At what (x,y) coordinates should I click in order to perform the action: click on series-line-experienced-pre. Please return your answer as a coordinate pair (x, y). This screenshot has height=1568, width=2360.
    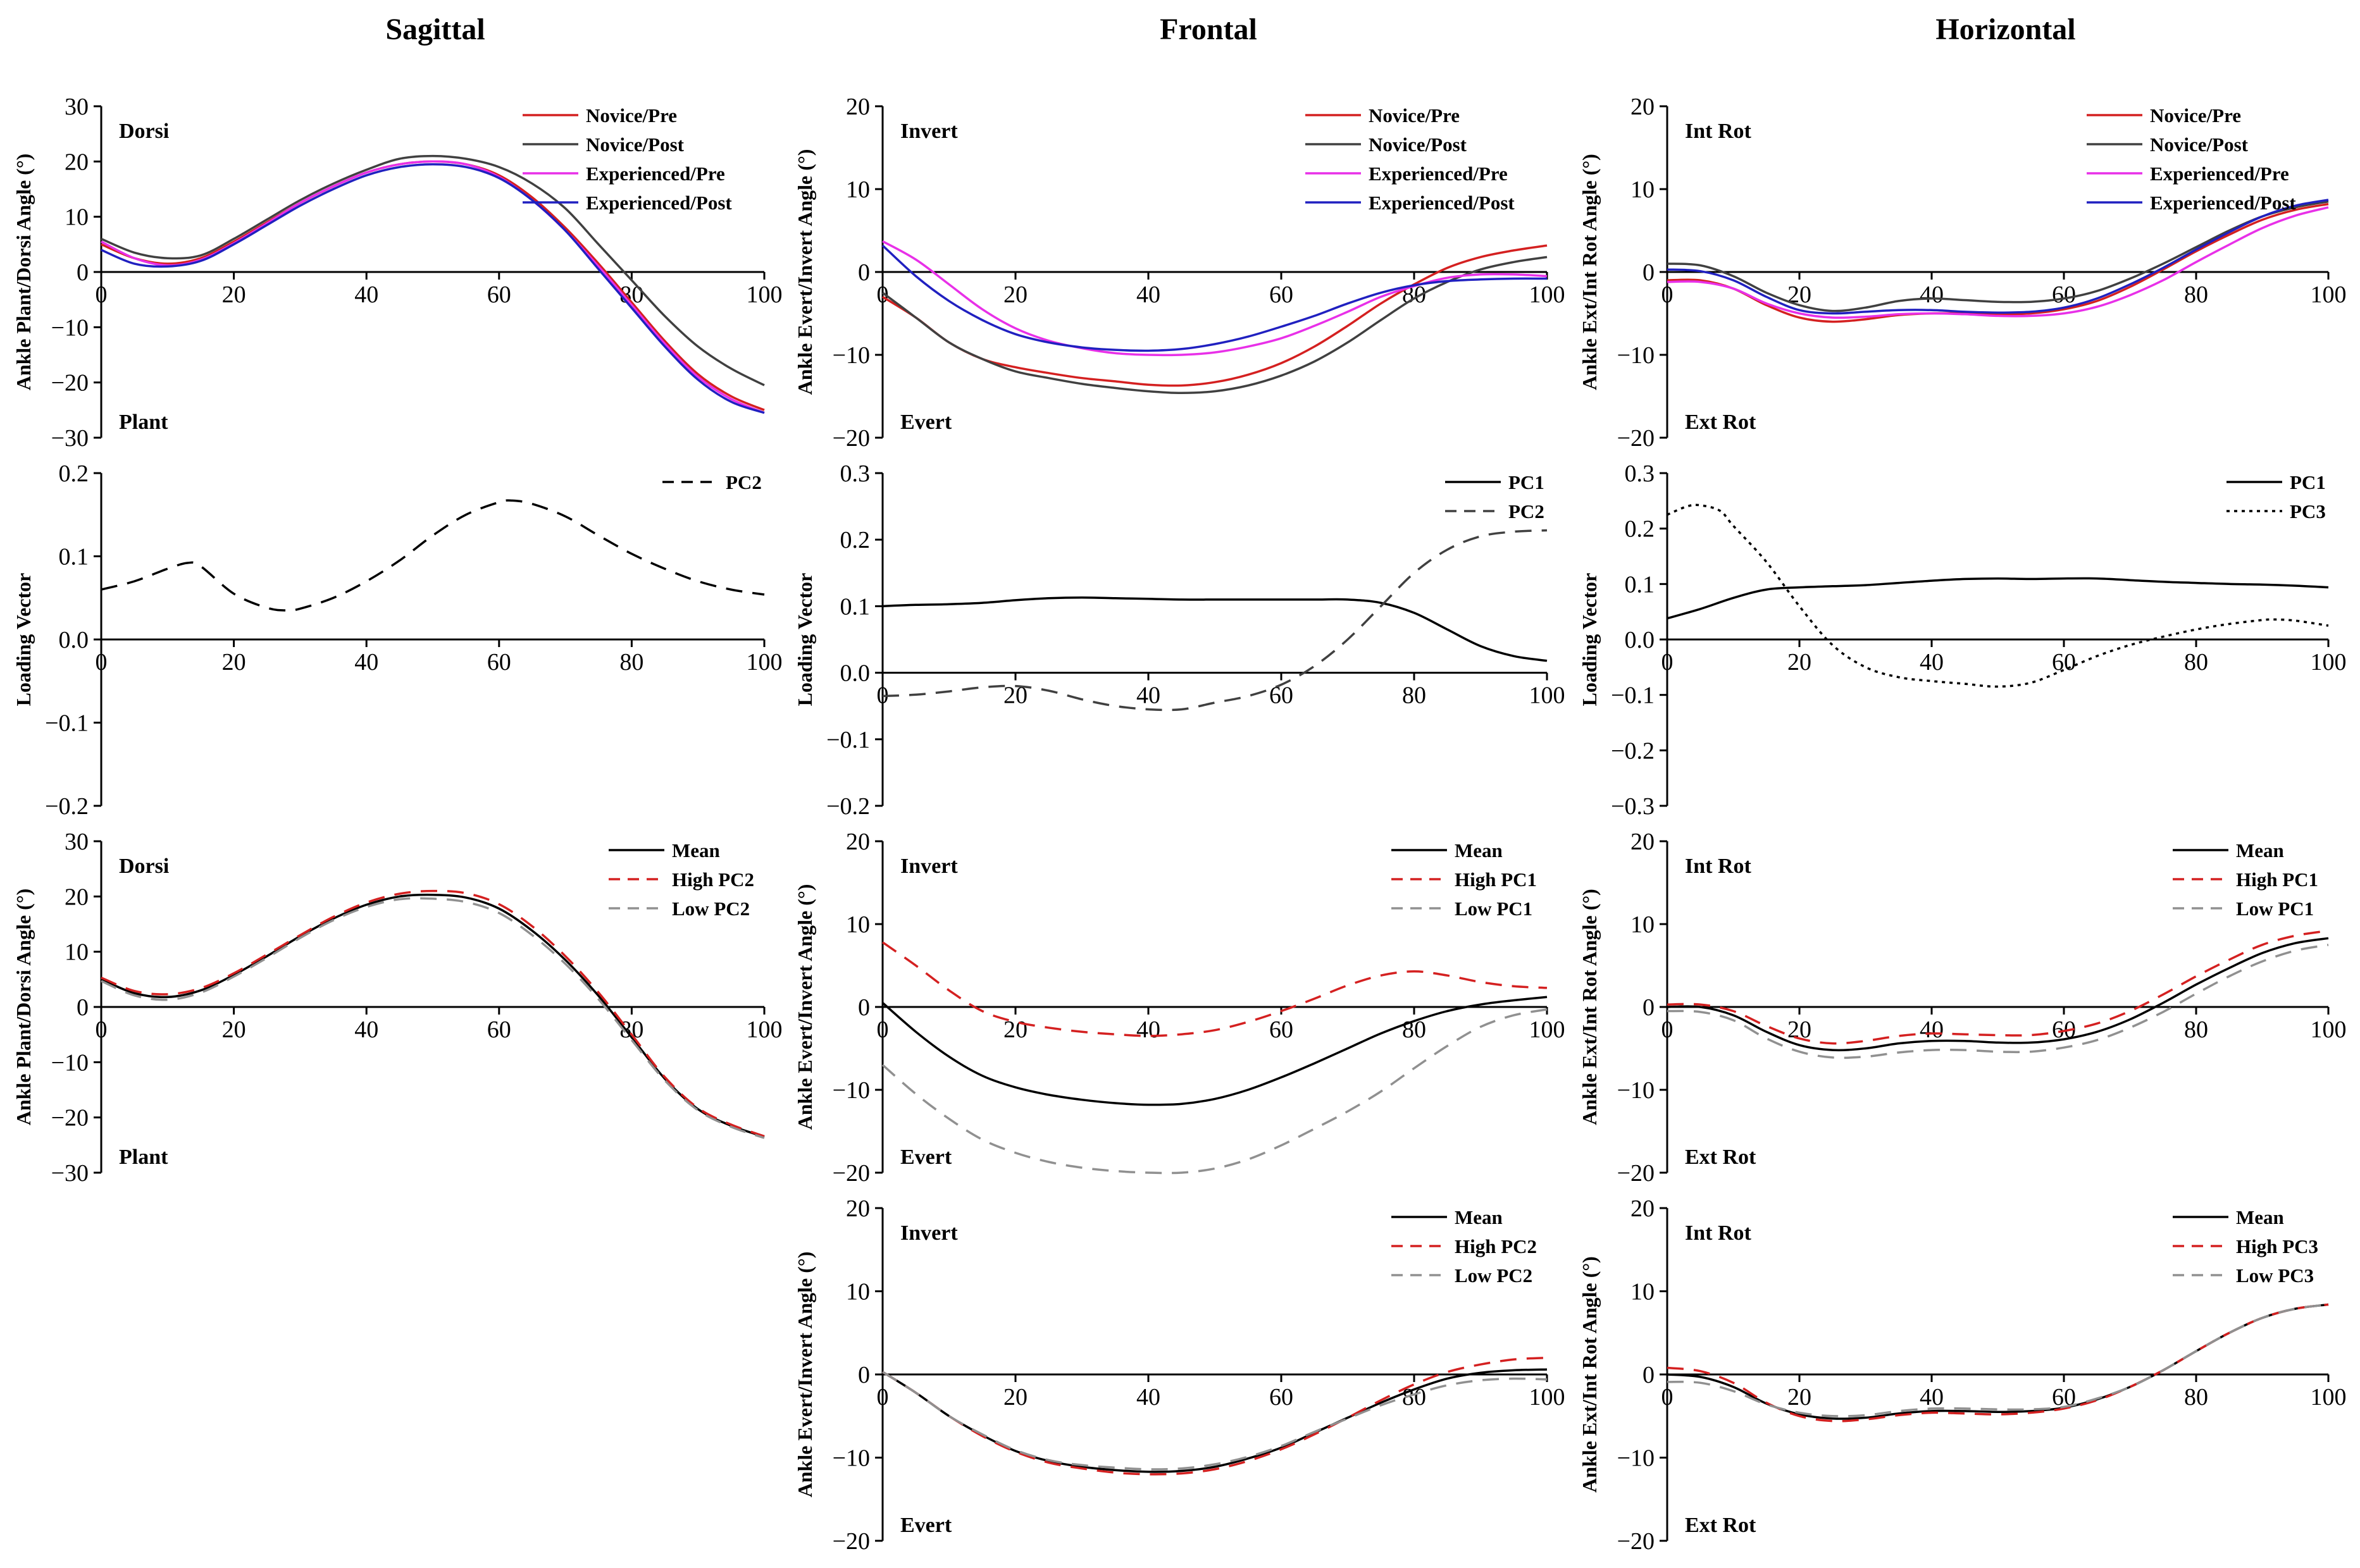
    Looking at the image, I should click on (1215, 298).